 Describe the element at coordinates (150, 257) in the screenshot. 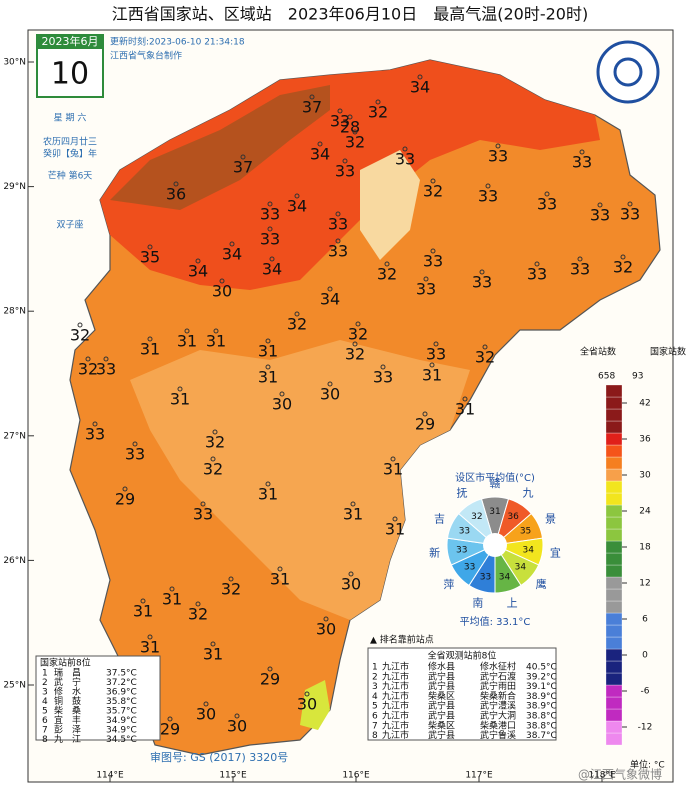

I see `station-value: 35` at that location.